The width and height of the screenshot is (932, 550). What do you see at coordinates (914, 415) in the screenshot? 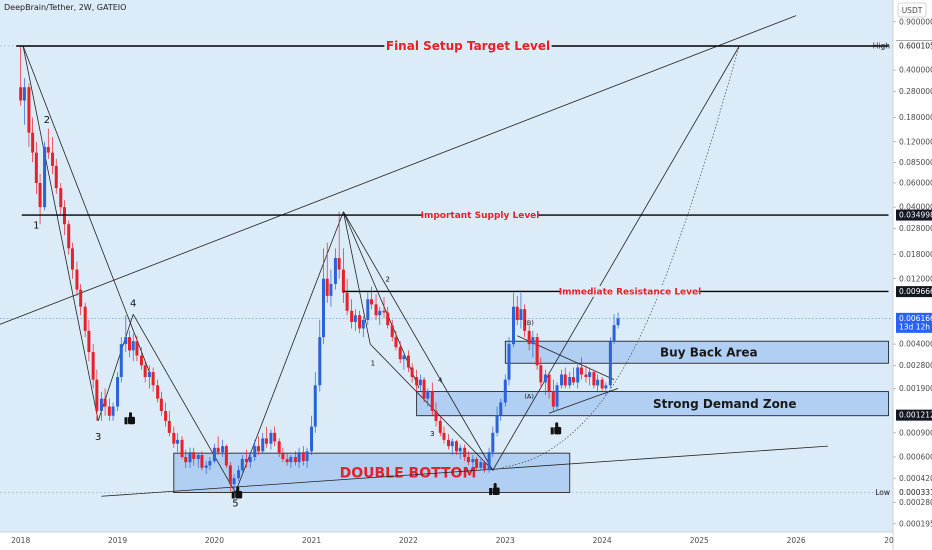
I see `price-tag-5: 0.001212` at bounding box center [914, 415].